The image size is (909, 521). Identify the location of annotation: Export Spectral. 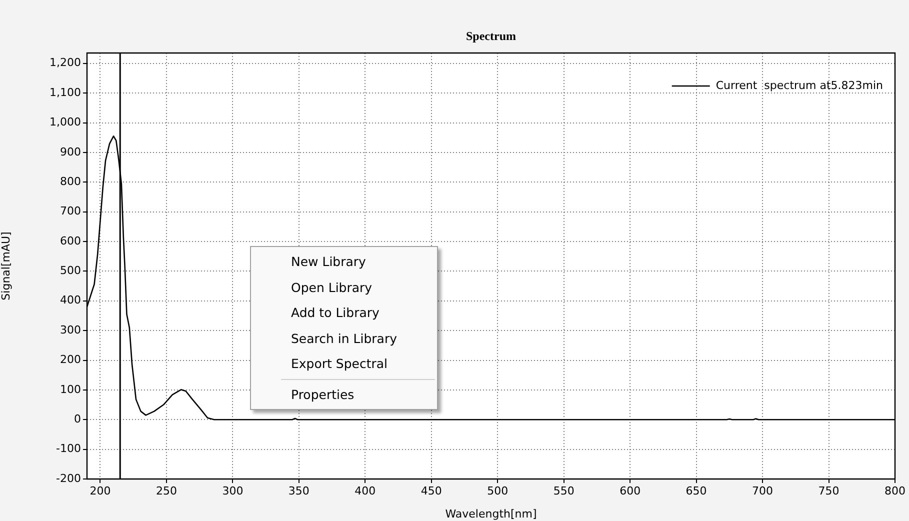
(339, 364).